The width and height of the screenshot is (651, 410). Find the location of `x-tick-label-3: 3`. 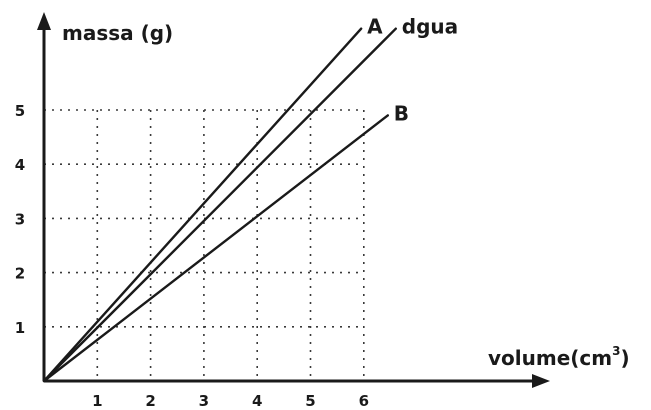

x-tick-label-3: 3 is located at coordinates (204, 401).